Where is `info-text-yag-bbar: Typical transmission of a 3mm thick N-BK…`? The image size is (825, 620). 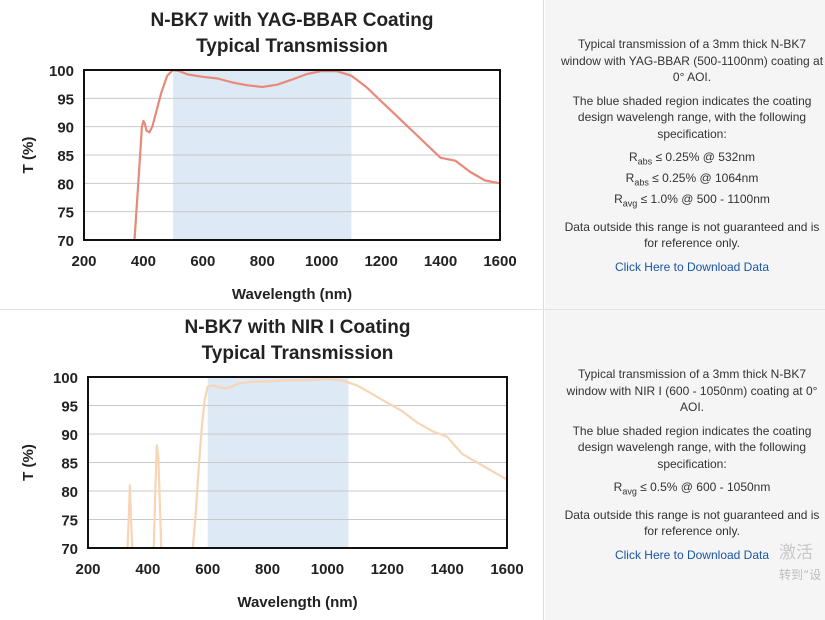
info-text-yag-bbar: Typical transmission of a 3mm thick N-BK… is located at coordinates (691, 159).